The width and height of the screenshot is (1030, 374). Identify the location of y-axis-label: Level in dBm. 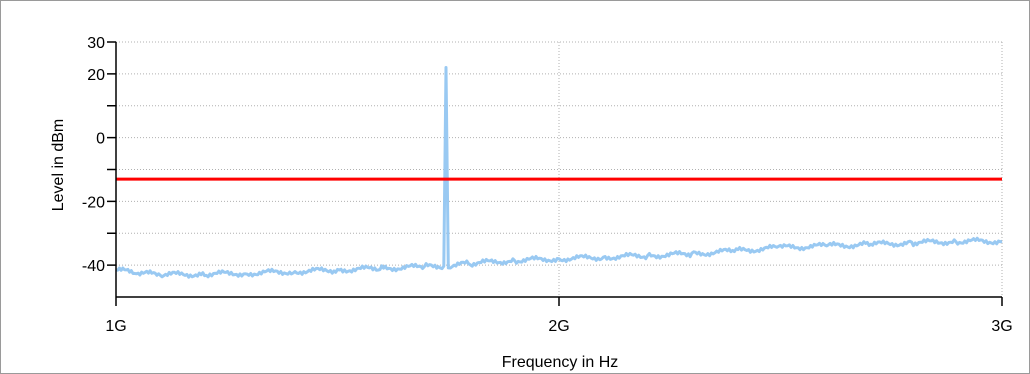
(58, 165).